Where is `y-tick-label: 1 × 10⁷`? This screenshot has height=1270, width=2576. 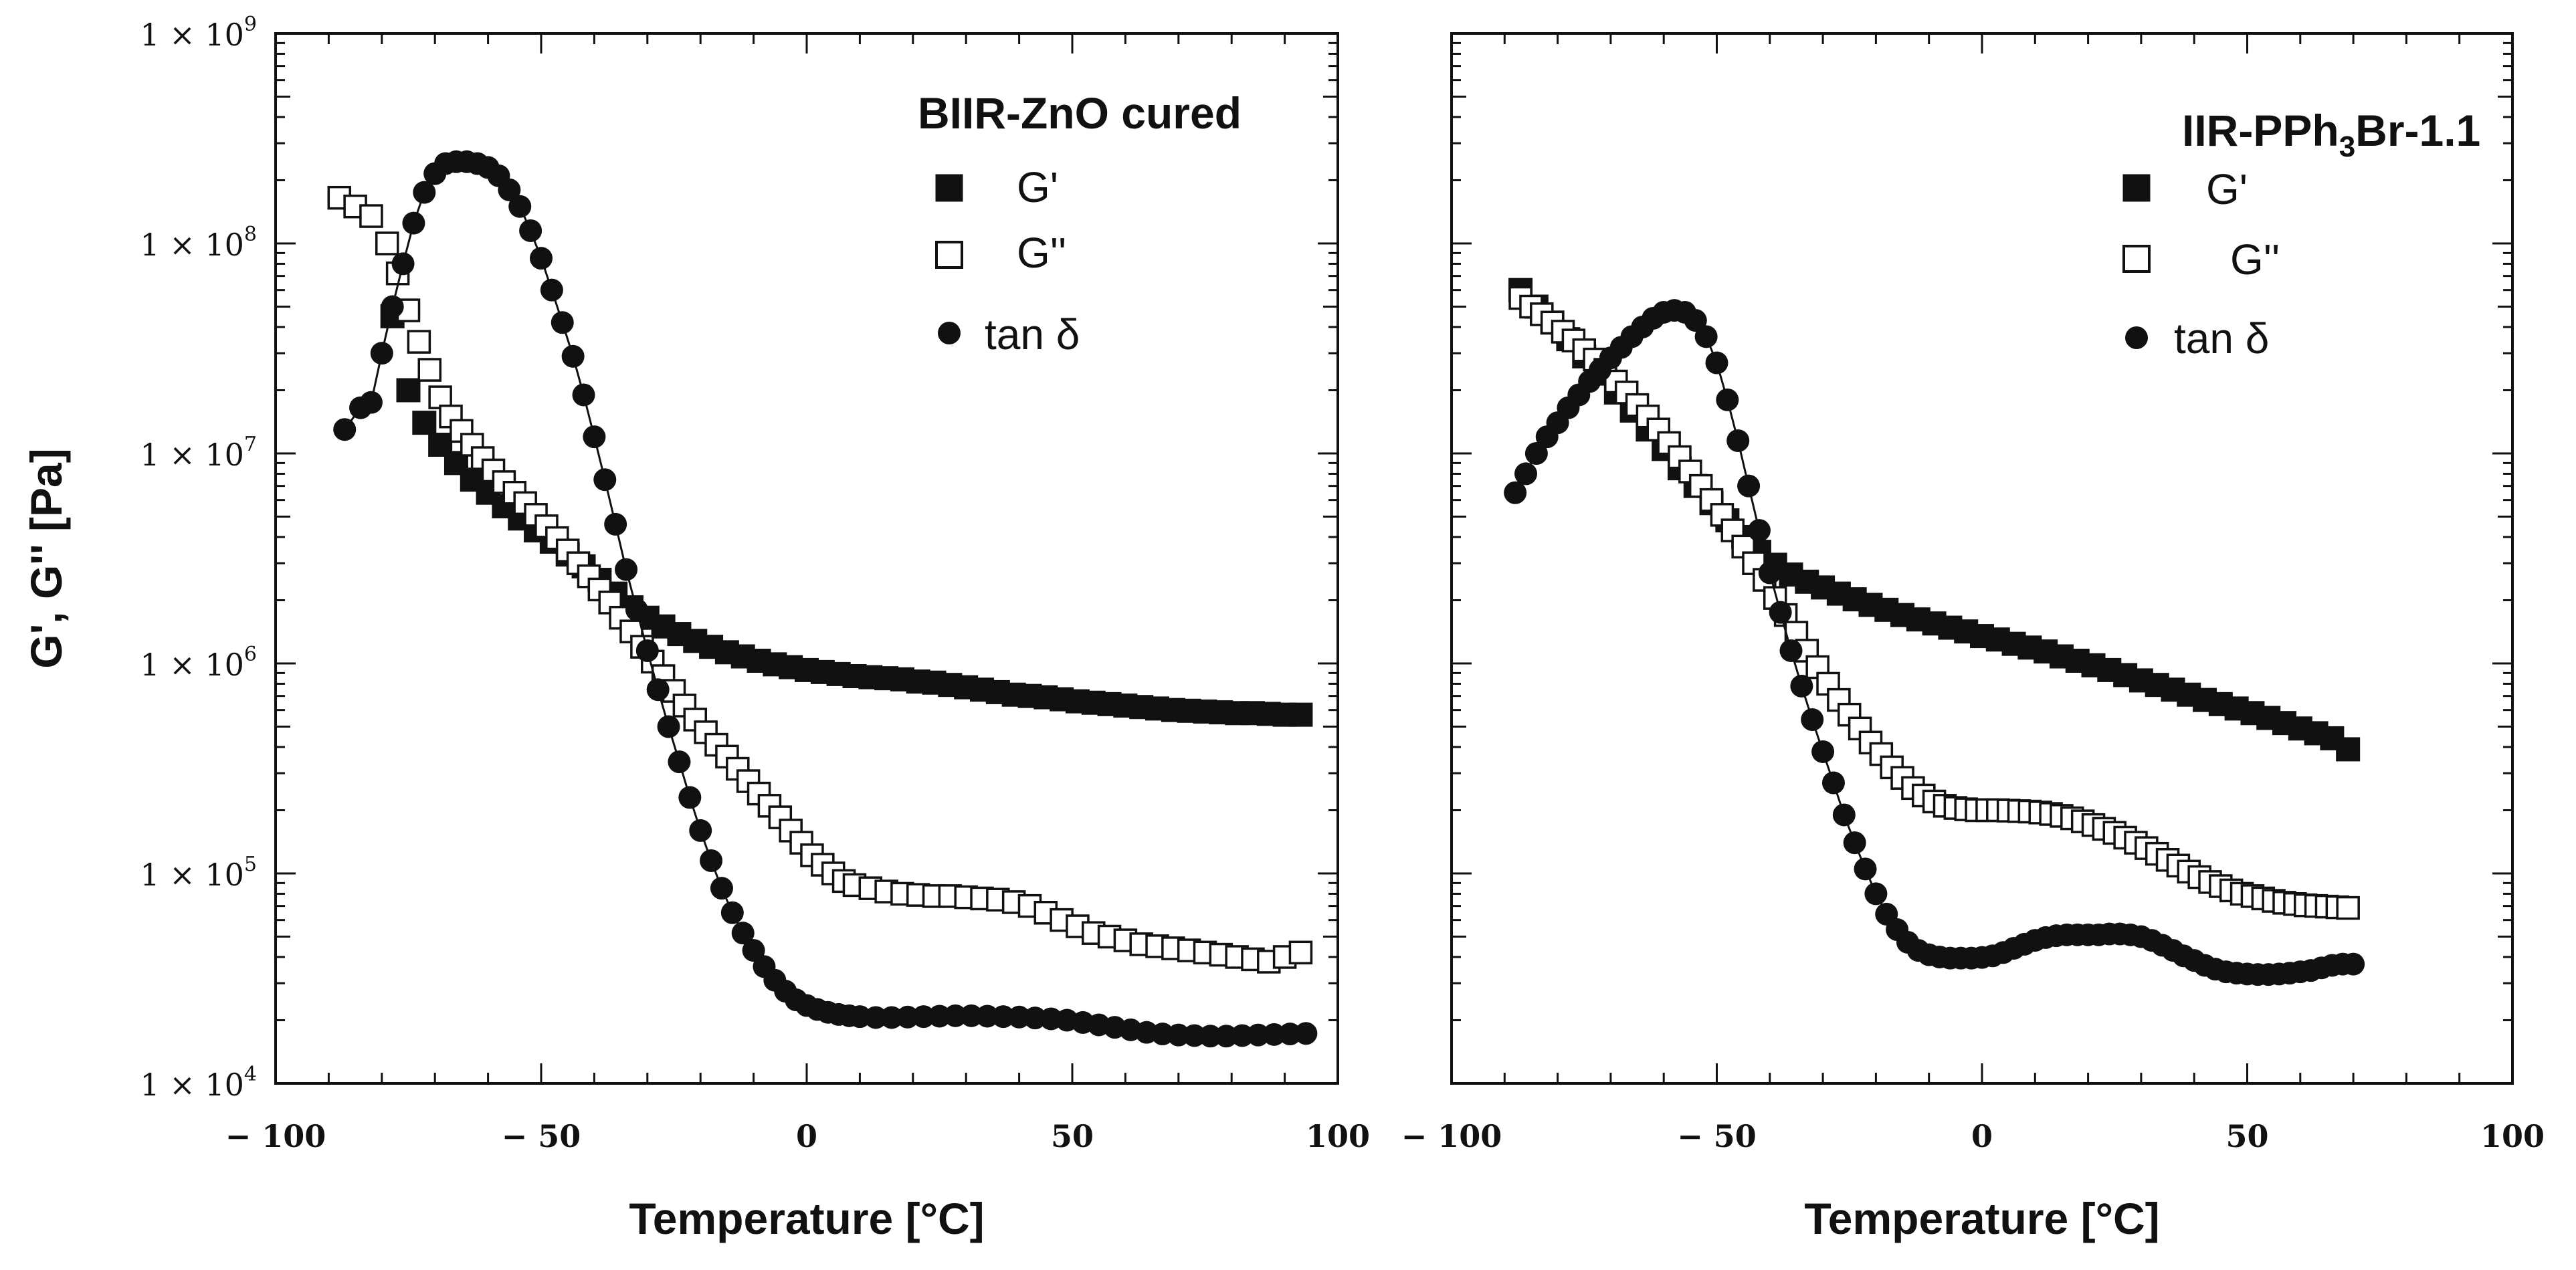 y-tick-label: 1 × 10⁷ is located at coordinates (198, 453).